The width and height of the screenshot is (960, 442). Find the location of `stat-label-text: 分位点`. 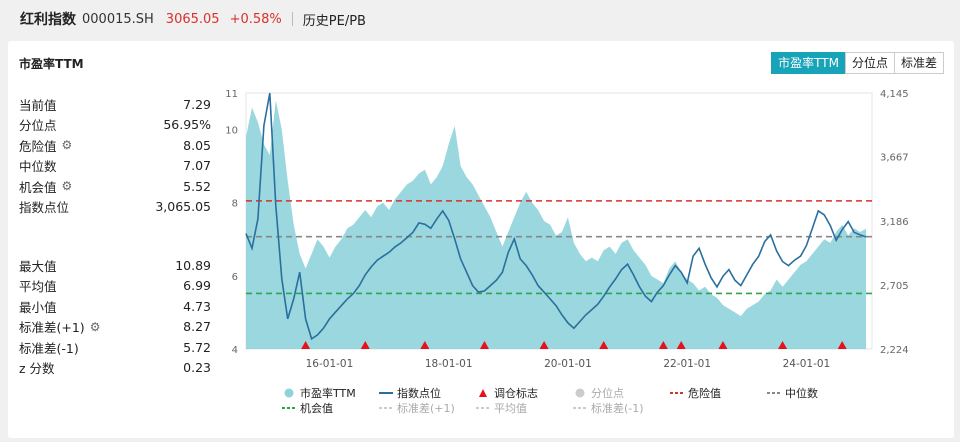

stat-label-text: 分位点 is located at coordinates (38, 126).